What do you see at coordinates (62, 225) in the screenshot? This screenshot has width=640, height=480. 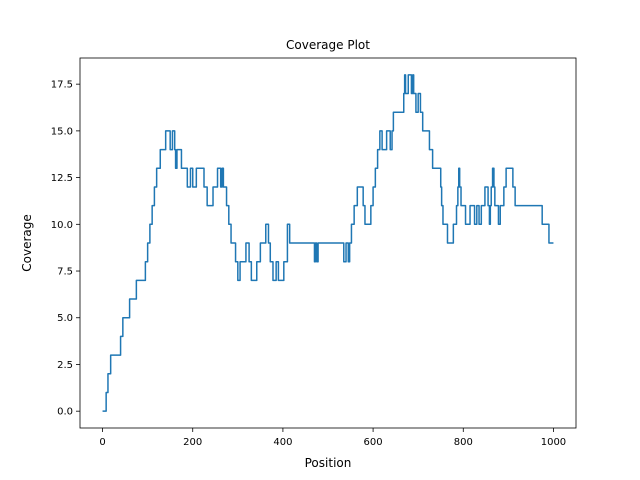 I see `y-tick-label: 10.0` at bounding box center [62, 225].